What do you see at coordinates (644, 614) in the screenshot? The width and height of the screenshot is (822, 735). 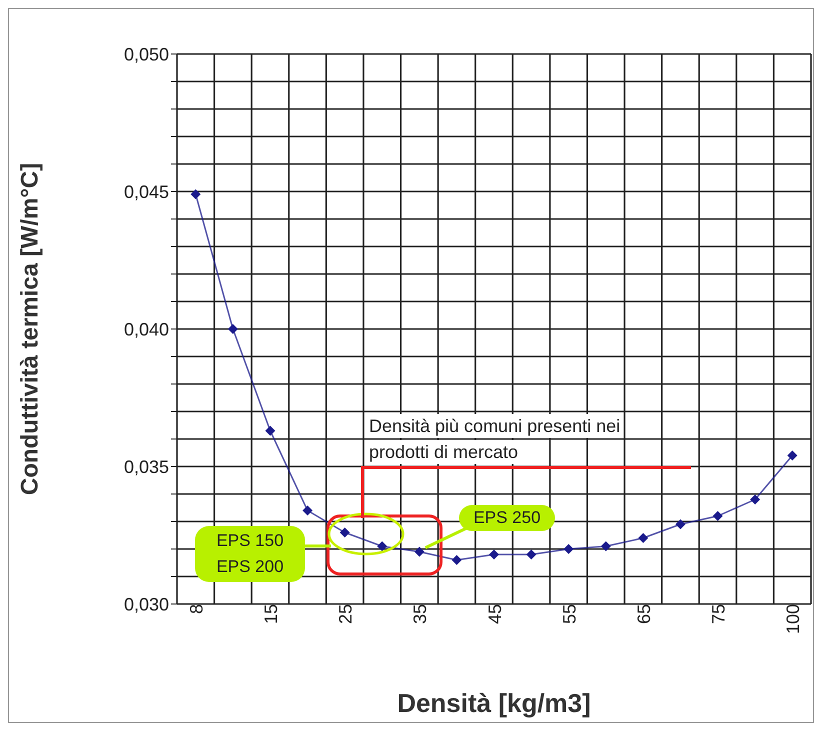 I see `x-tick-label: 65` at bounding box center [644, 614].